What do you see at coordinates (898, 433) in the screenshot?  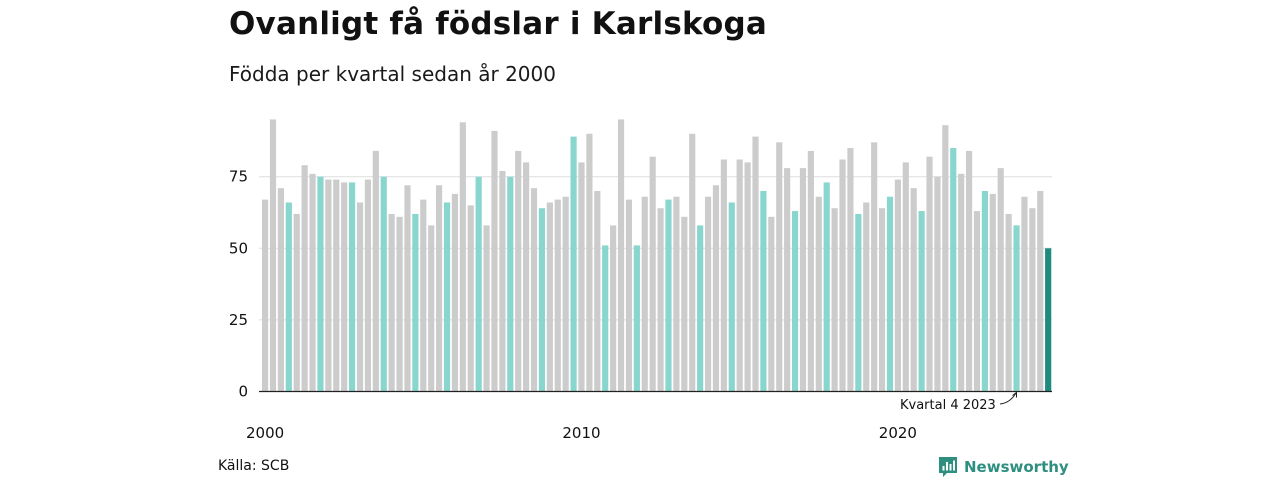 I see `x-tick-label: 2020` at bounding box center [898, 433].